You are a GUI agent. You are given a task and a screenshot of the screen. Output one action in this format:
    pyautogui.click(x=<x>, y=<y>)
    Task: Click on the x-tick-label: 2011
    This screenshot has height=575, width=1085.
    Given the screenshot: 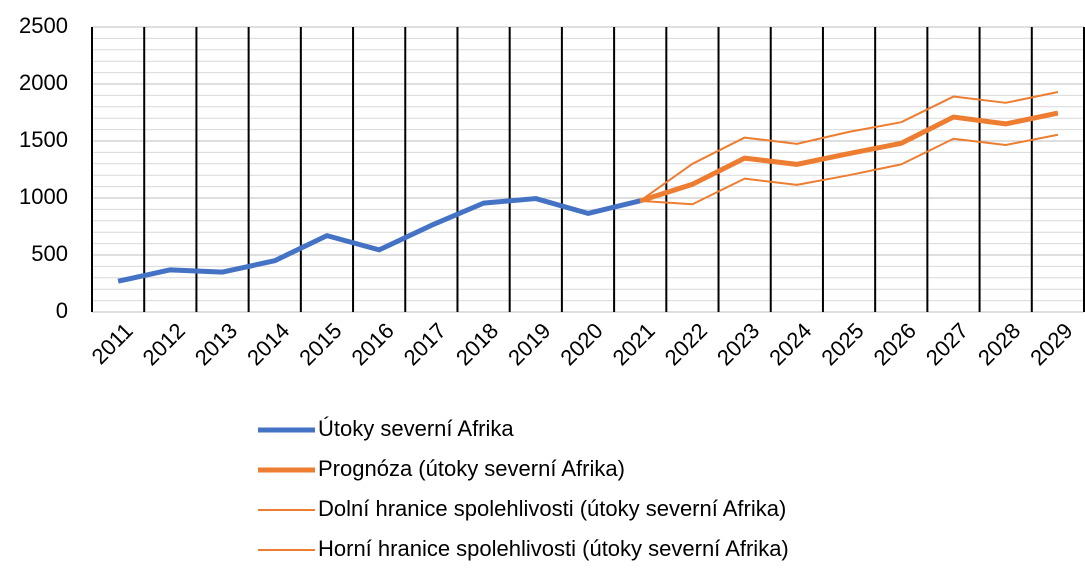 What is the action you would take?
    pyautogui.click(x=112, y=343)
    